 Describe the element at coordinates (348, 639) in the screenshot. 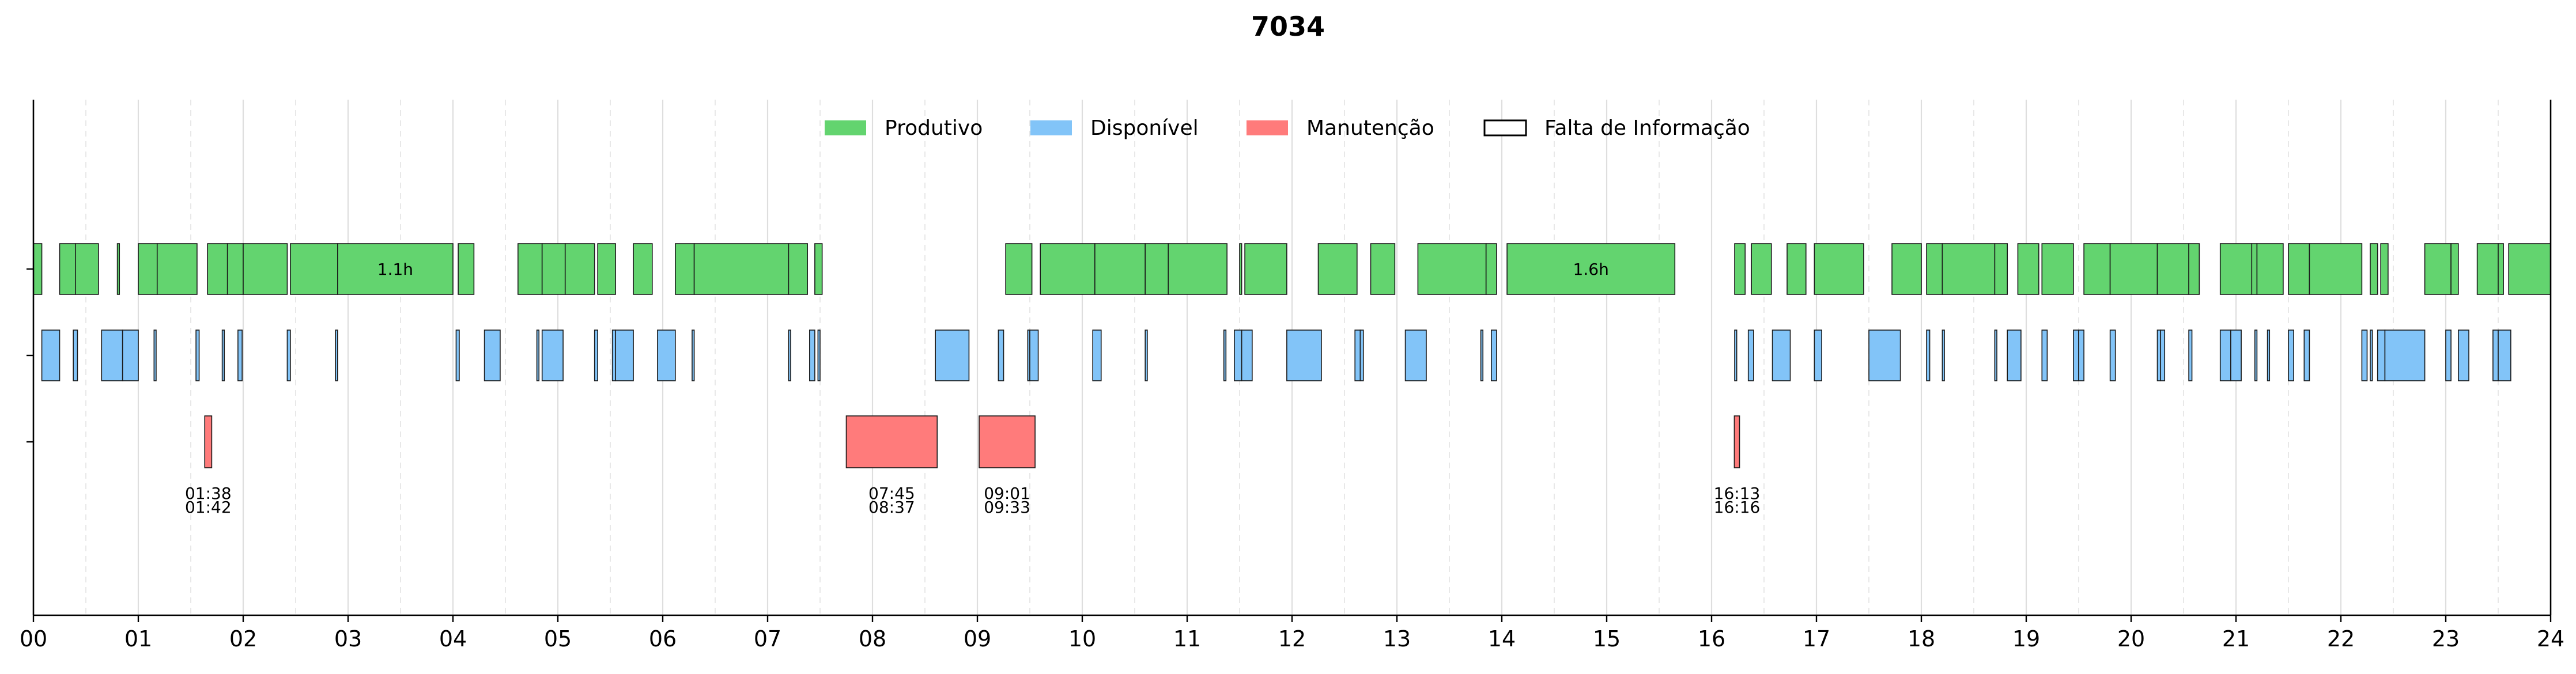

I see `x-tick-label: 03` at that location.